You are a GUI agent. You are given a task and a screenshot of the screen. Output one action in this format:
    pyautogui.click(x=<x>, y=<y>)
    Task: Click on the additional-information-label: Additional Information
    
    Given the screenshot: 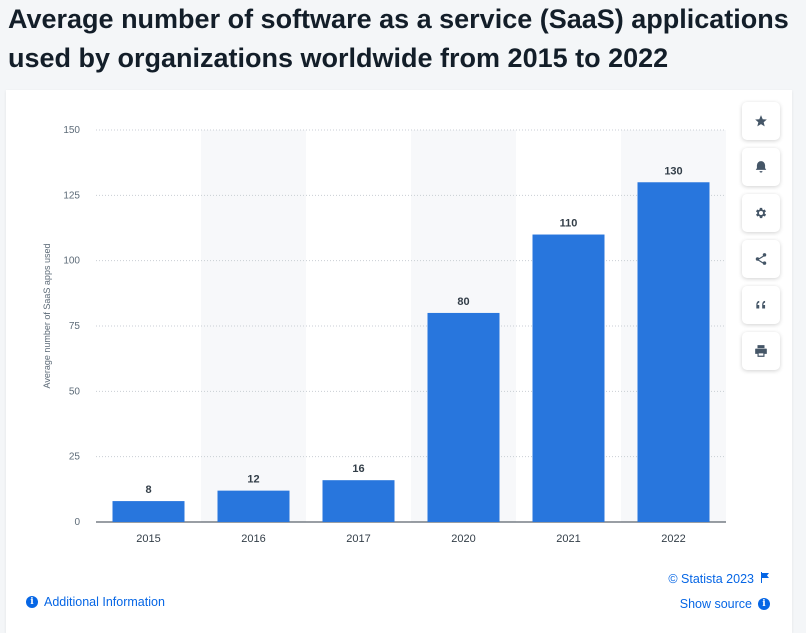 What is the action you would take?
    pyautogui.click(x=104, y=602)
    